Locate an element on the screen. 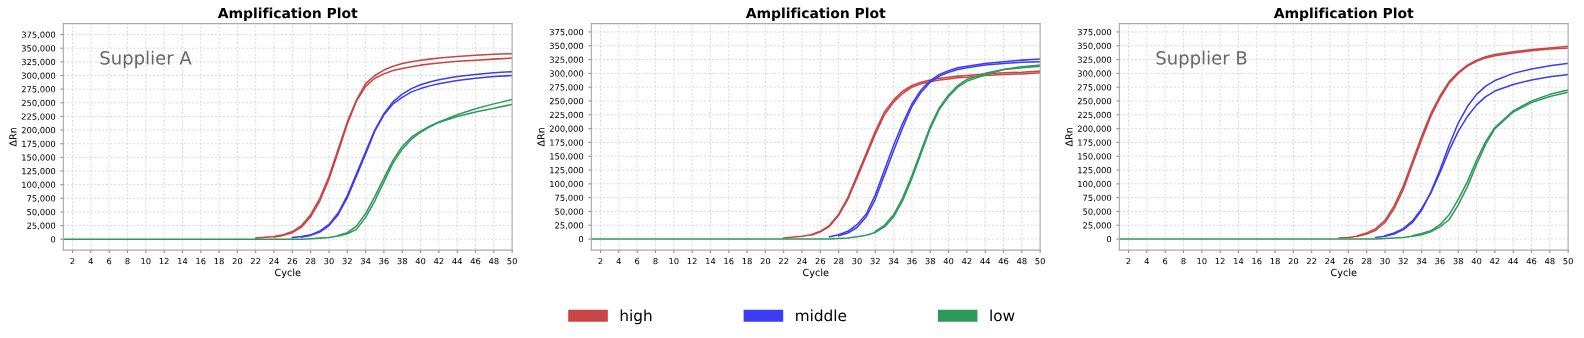 This screenshot has width=1584, height=338. x-tick-label: 34 is located at coordinates (1421, 261).